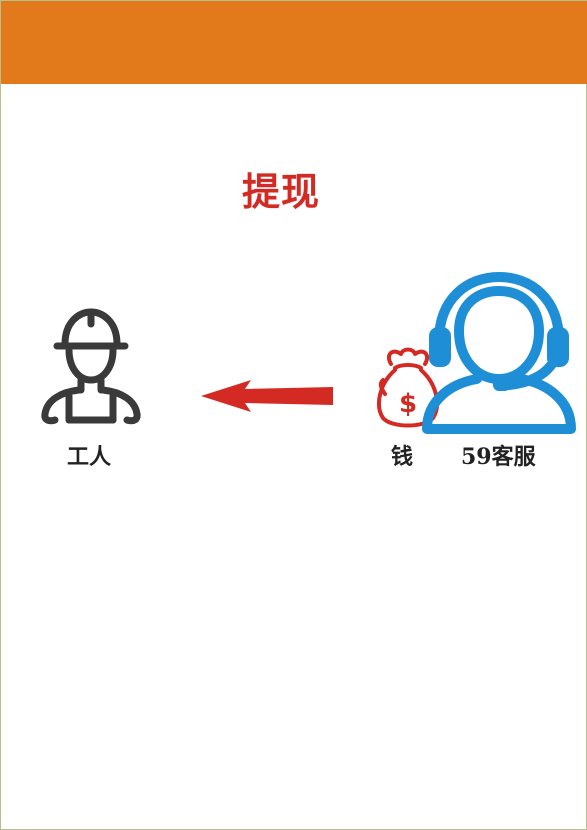 The height and width of the screenshot is (830, 587). What do you see at coordinates (91, 366) in the screenshot?
I see `construction-worker-icon` at bounding box center [91, 366].